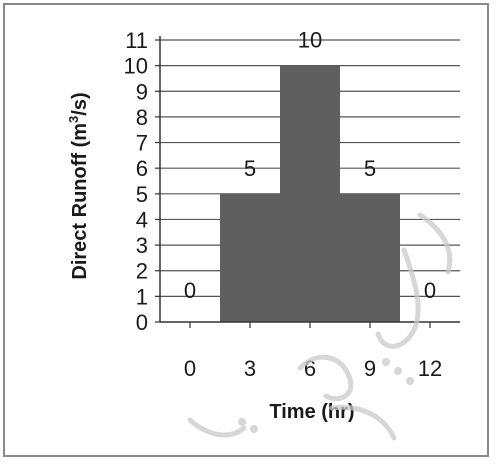 This screenshot has width=498, height=466. Describe the element at coordinates (142, 91) in the screenshot. I see `y-tick-label: 9` at that location.